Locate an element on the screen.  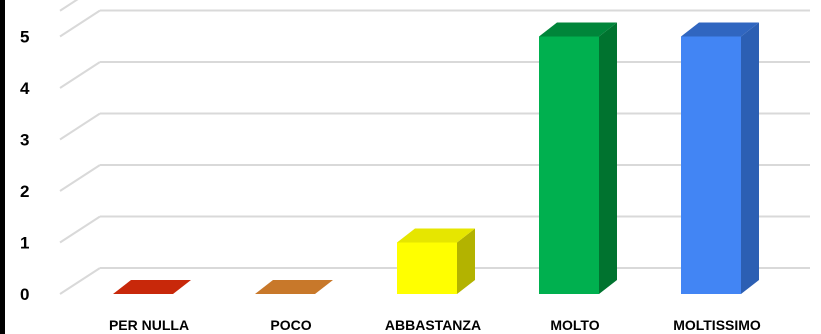
y-tick-label: 5 is located at coordinates (24, 37).